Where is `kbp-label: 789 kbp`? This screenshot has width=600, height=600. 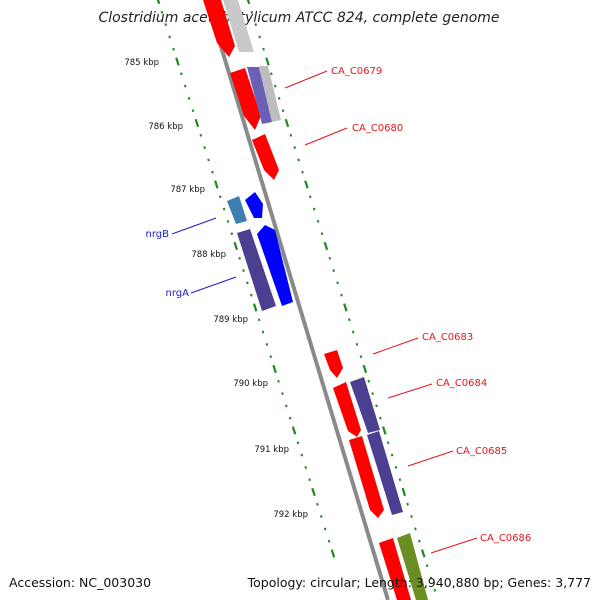
kbp-label: 789 kbp is located at coordinates (230, 320).